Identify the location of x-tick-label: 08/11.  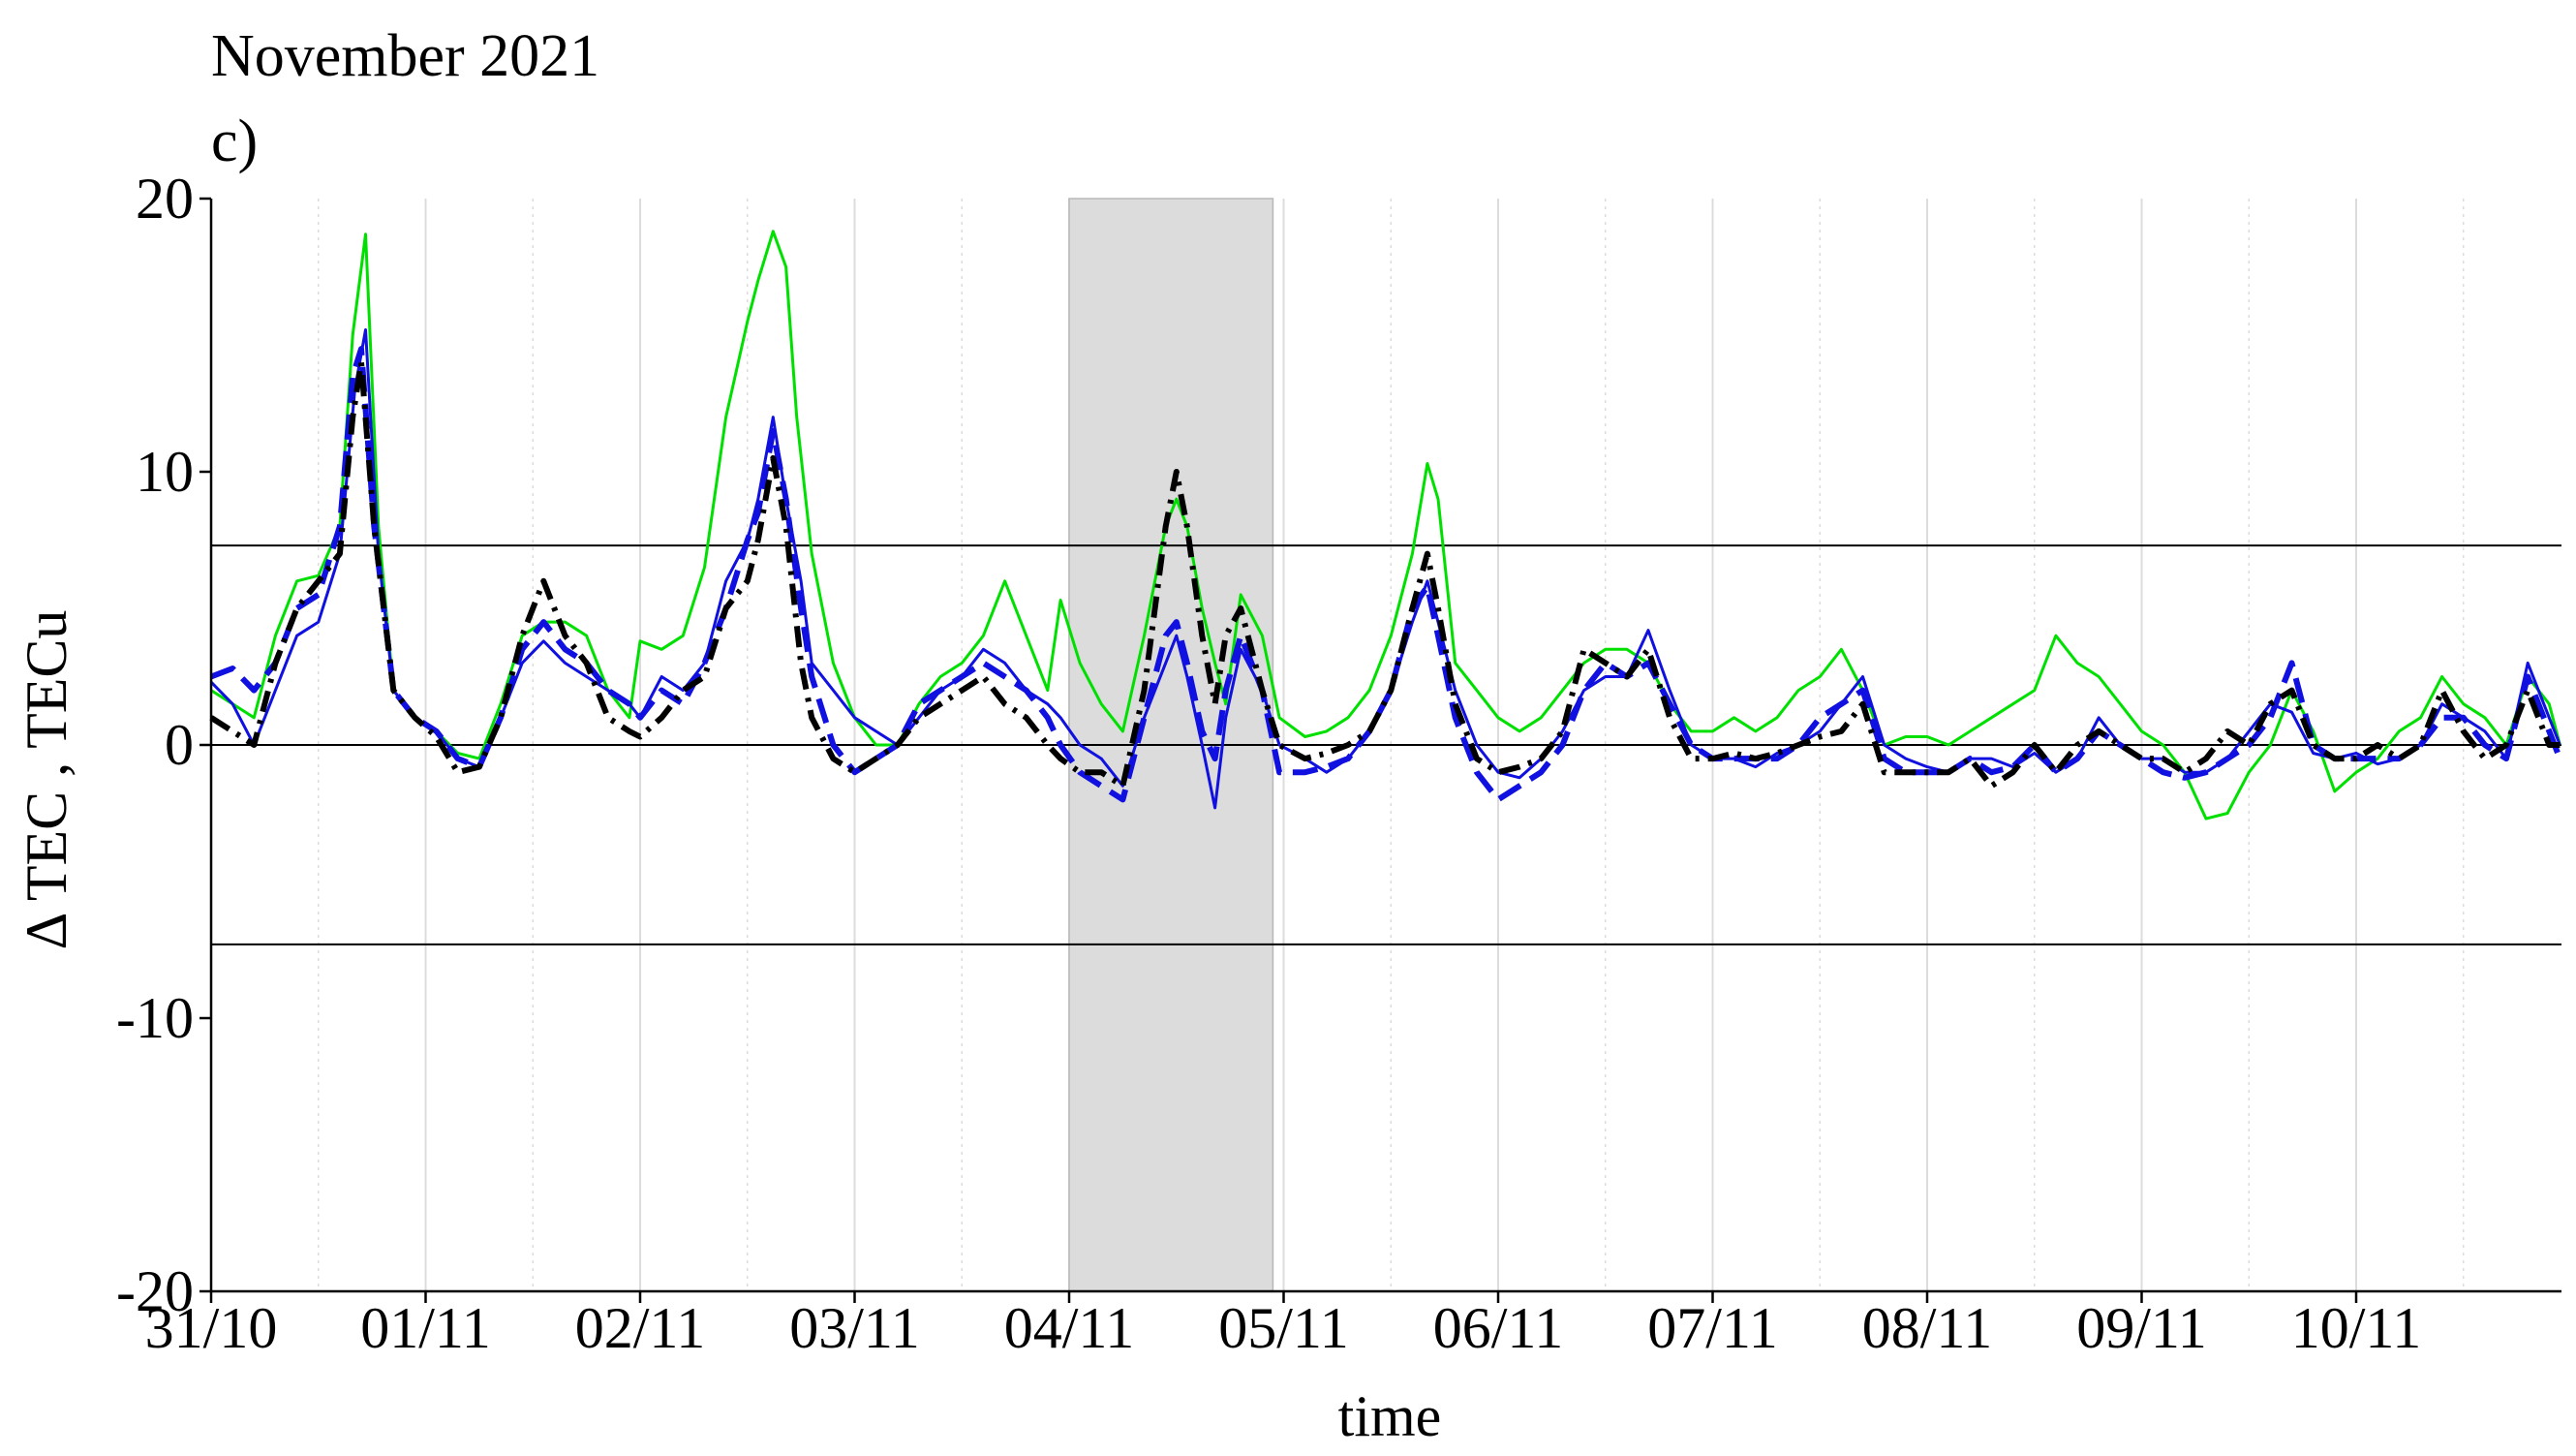
(1927, 1328).